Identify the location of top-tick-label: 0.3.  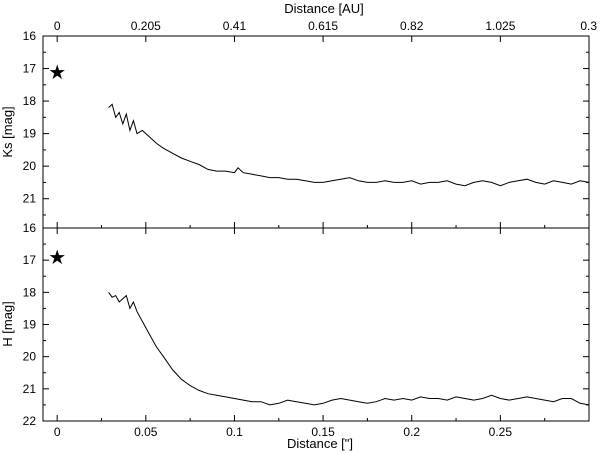
(588, 26).